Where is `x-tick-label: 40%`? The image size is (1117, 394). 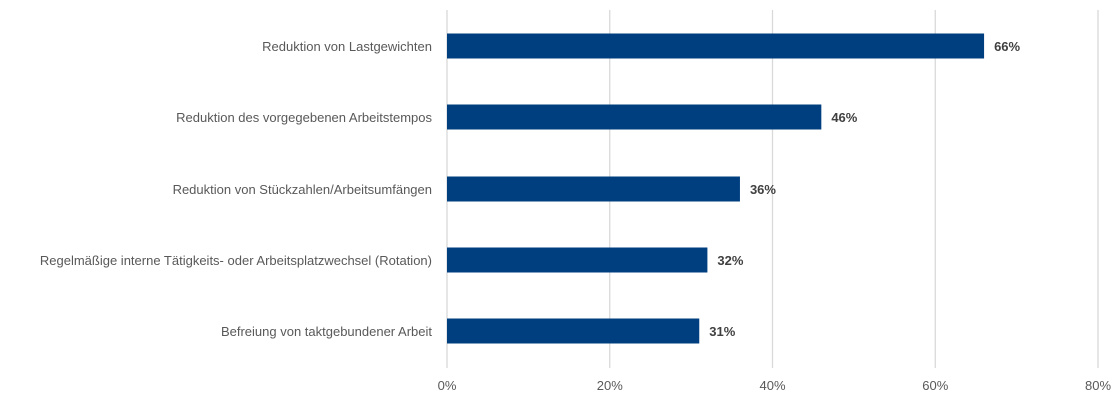 x-tick-label: 40% is located at coordinates (772, 385).